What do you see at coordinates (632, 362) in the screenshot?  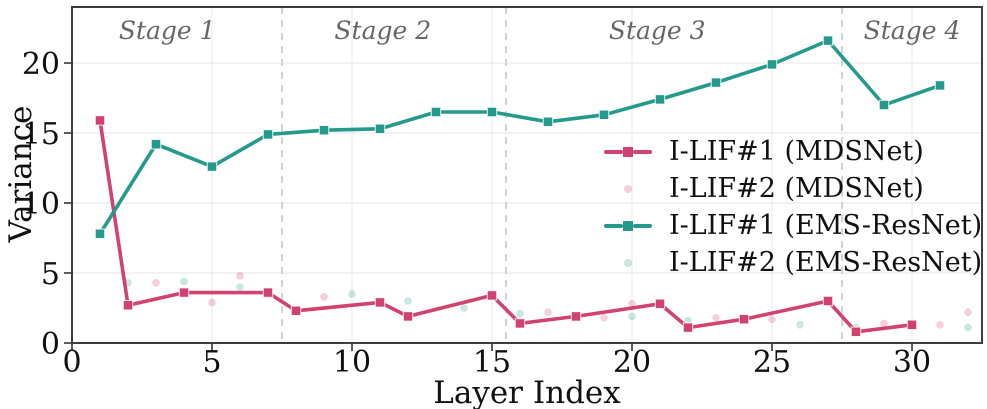 I see `x-tick-label: 20` at bounding box center [632, 362].